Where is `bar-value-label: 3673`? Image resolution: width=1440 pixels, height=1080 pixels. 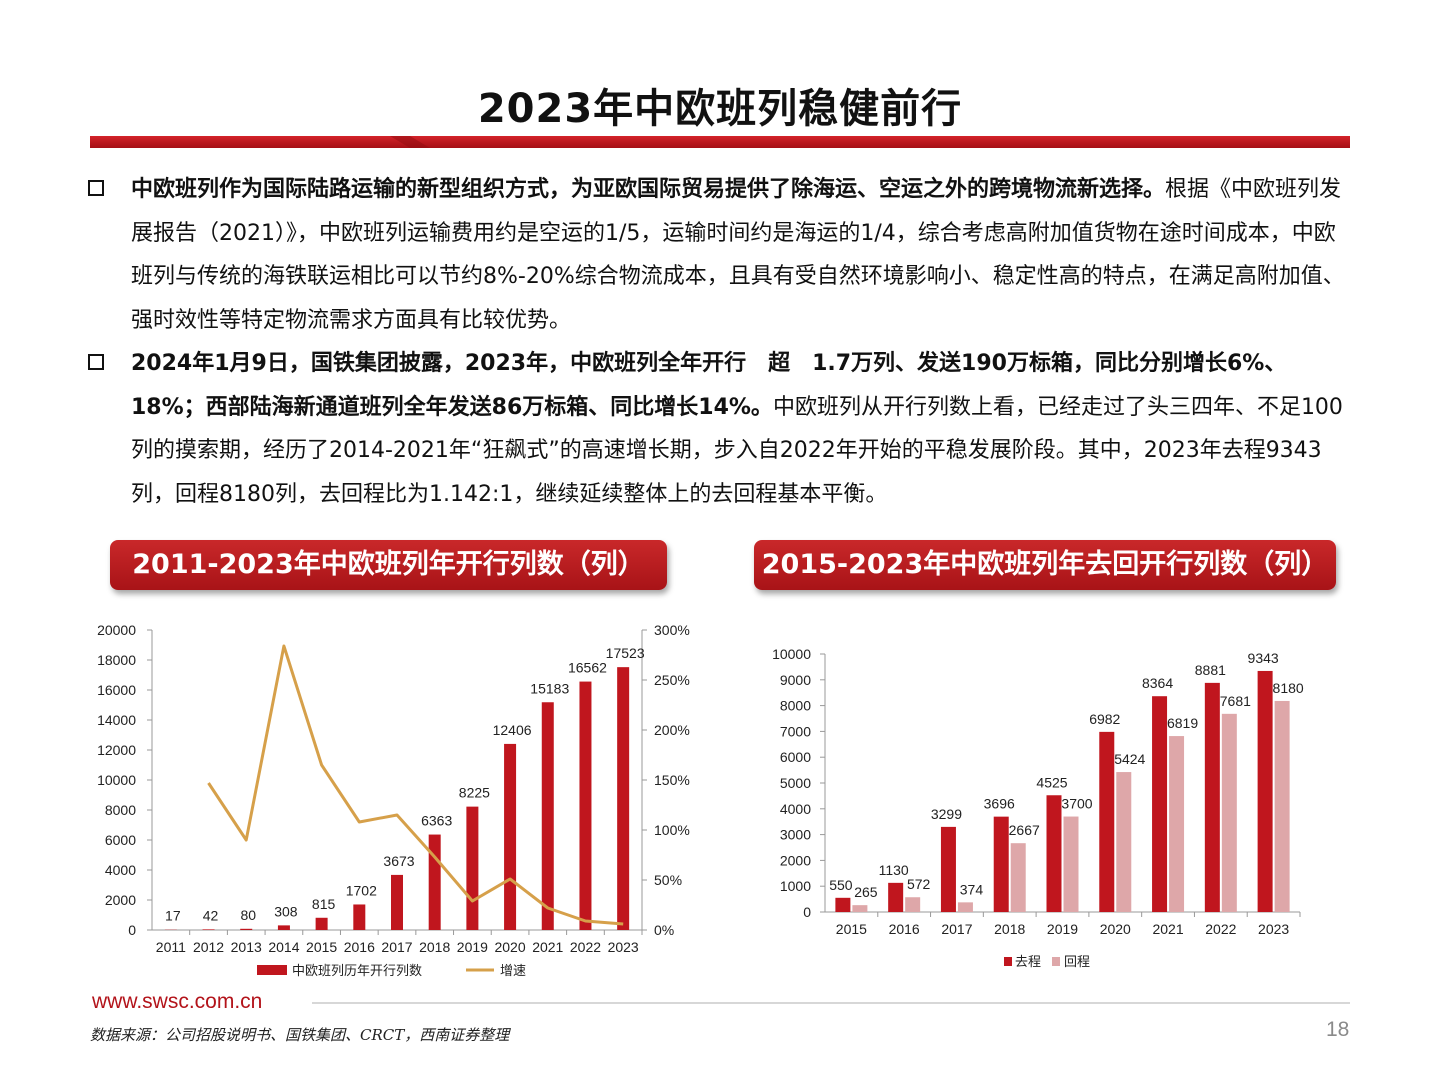 bar-value-label: 3673 is located at coordinates (398, 861).